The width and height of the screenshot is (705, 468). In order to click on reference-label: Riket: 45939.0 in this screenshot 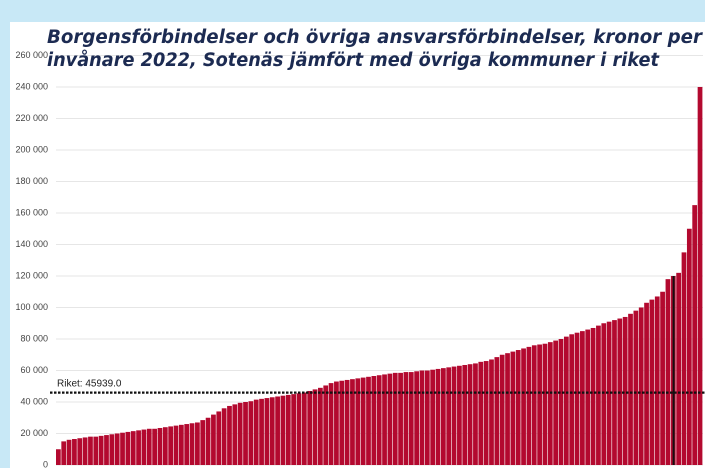, I will do `click(89, 383)`.